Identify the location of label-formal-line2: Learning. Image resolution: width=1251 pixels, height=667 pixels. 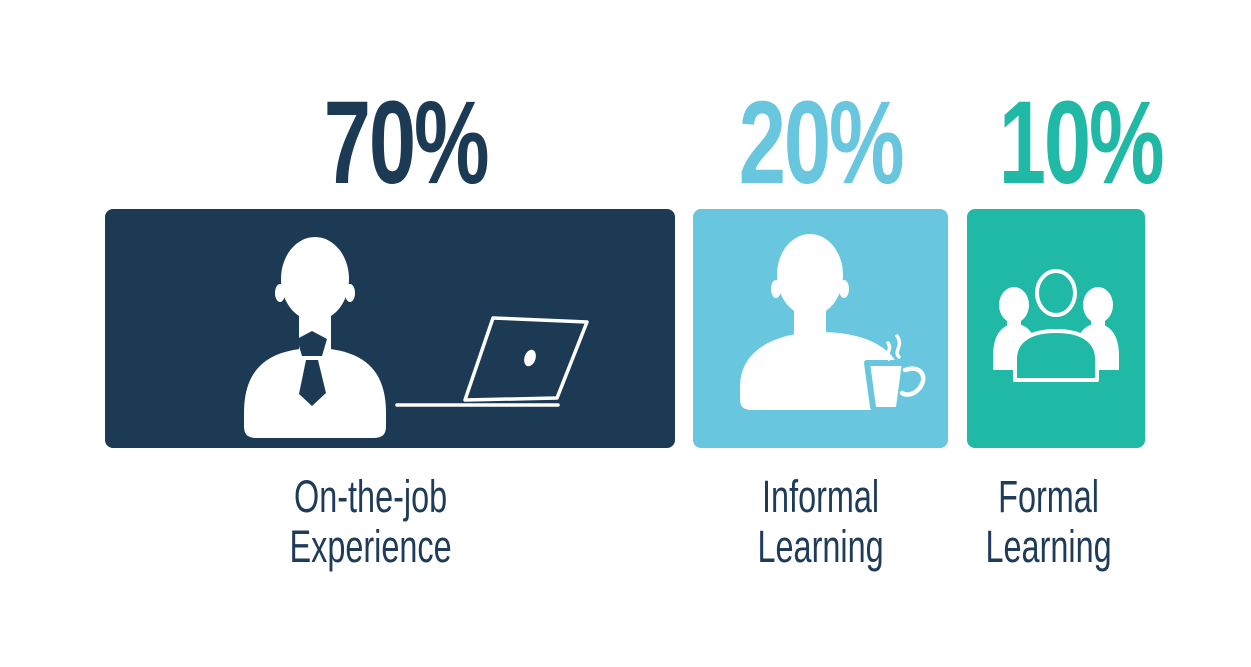
(1049, 546).